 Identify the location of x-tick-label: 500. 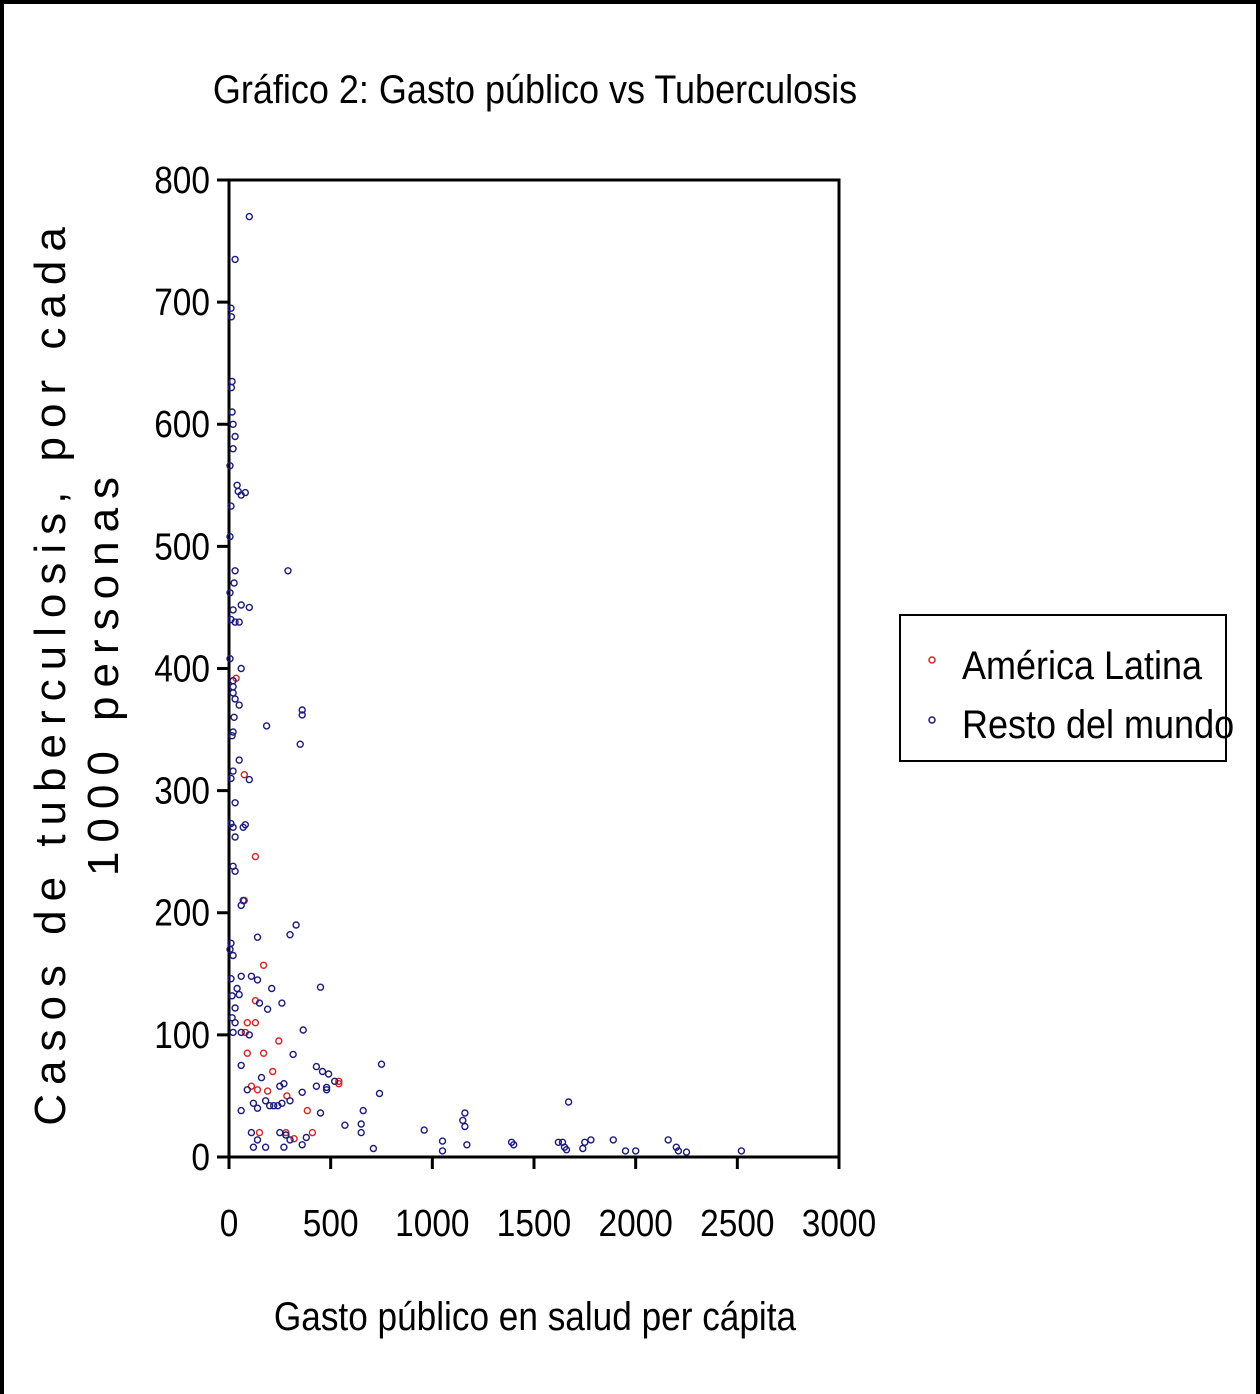
(331, 1223).